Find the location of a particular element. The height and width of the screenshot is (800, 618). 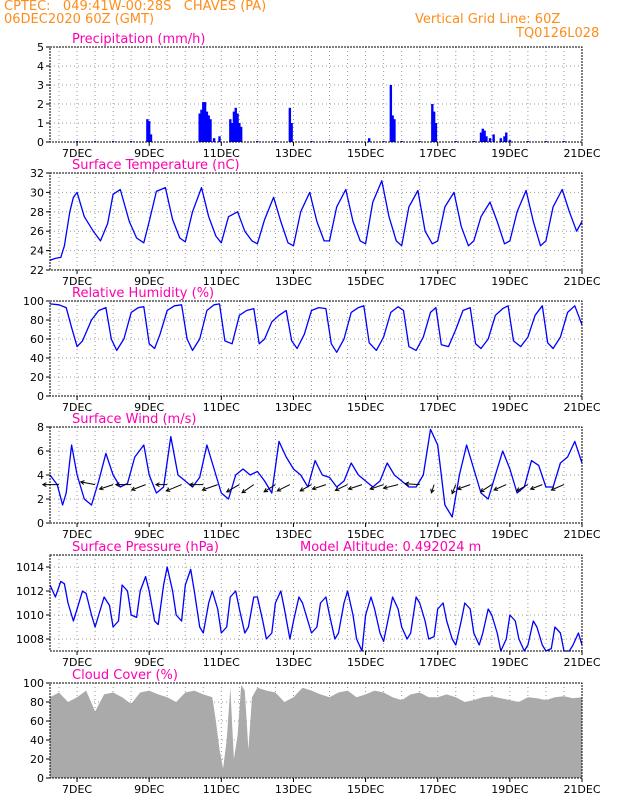

rh-xtick-label: 11DEC is located at coordinates (221, 407).